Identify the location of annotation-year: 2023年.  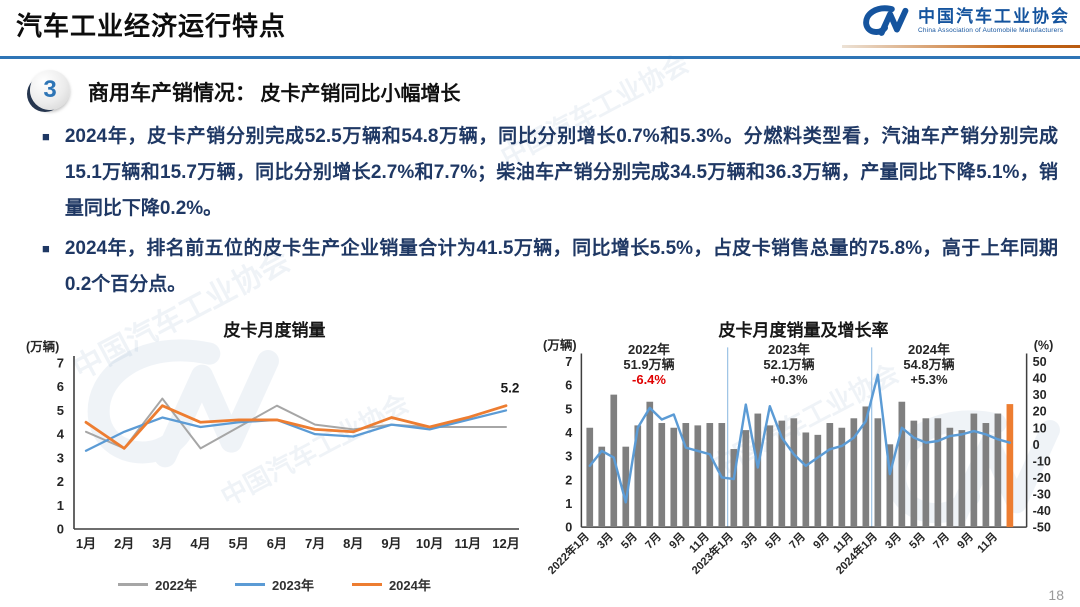
(789, 349).